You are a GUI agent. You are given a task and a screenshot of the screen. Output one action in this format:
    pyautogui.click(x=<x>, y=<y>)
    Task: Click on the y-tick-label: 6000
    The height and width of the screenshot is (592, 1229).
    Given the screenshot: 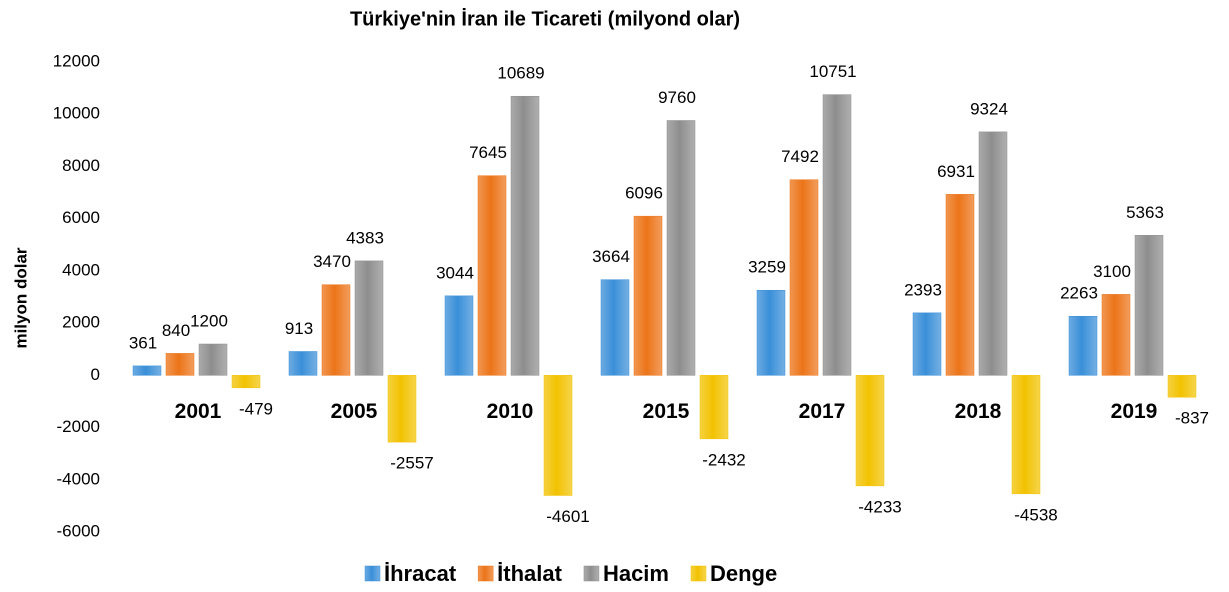 What is the action you would take?
    pyautogui.click(x=81, y=217)
    